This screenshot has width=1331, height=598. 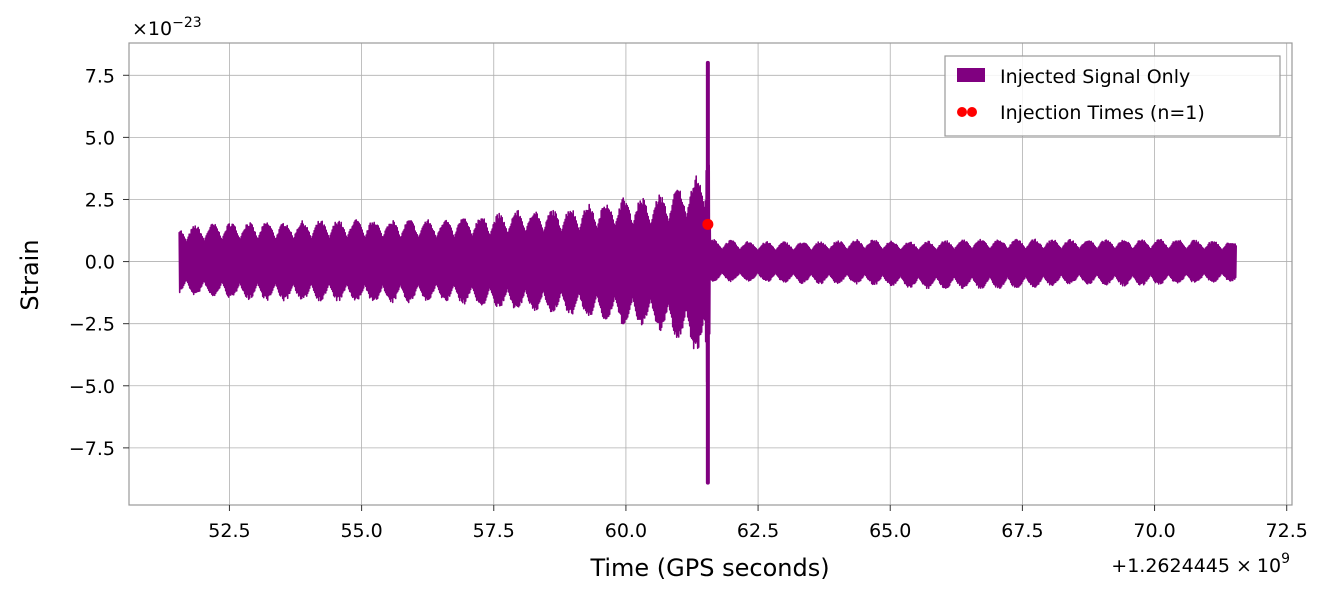 I want to click on x-tick-label: 55.0, so click(x=361, y=531).